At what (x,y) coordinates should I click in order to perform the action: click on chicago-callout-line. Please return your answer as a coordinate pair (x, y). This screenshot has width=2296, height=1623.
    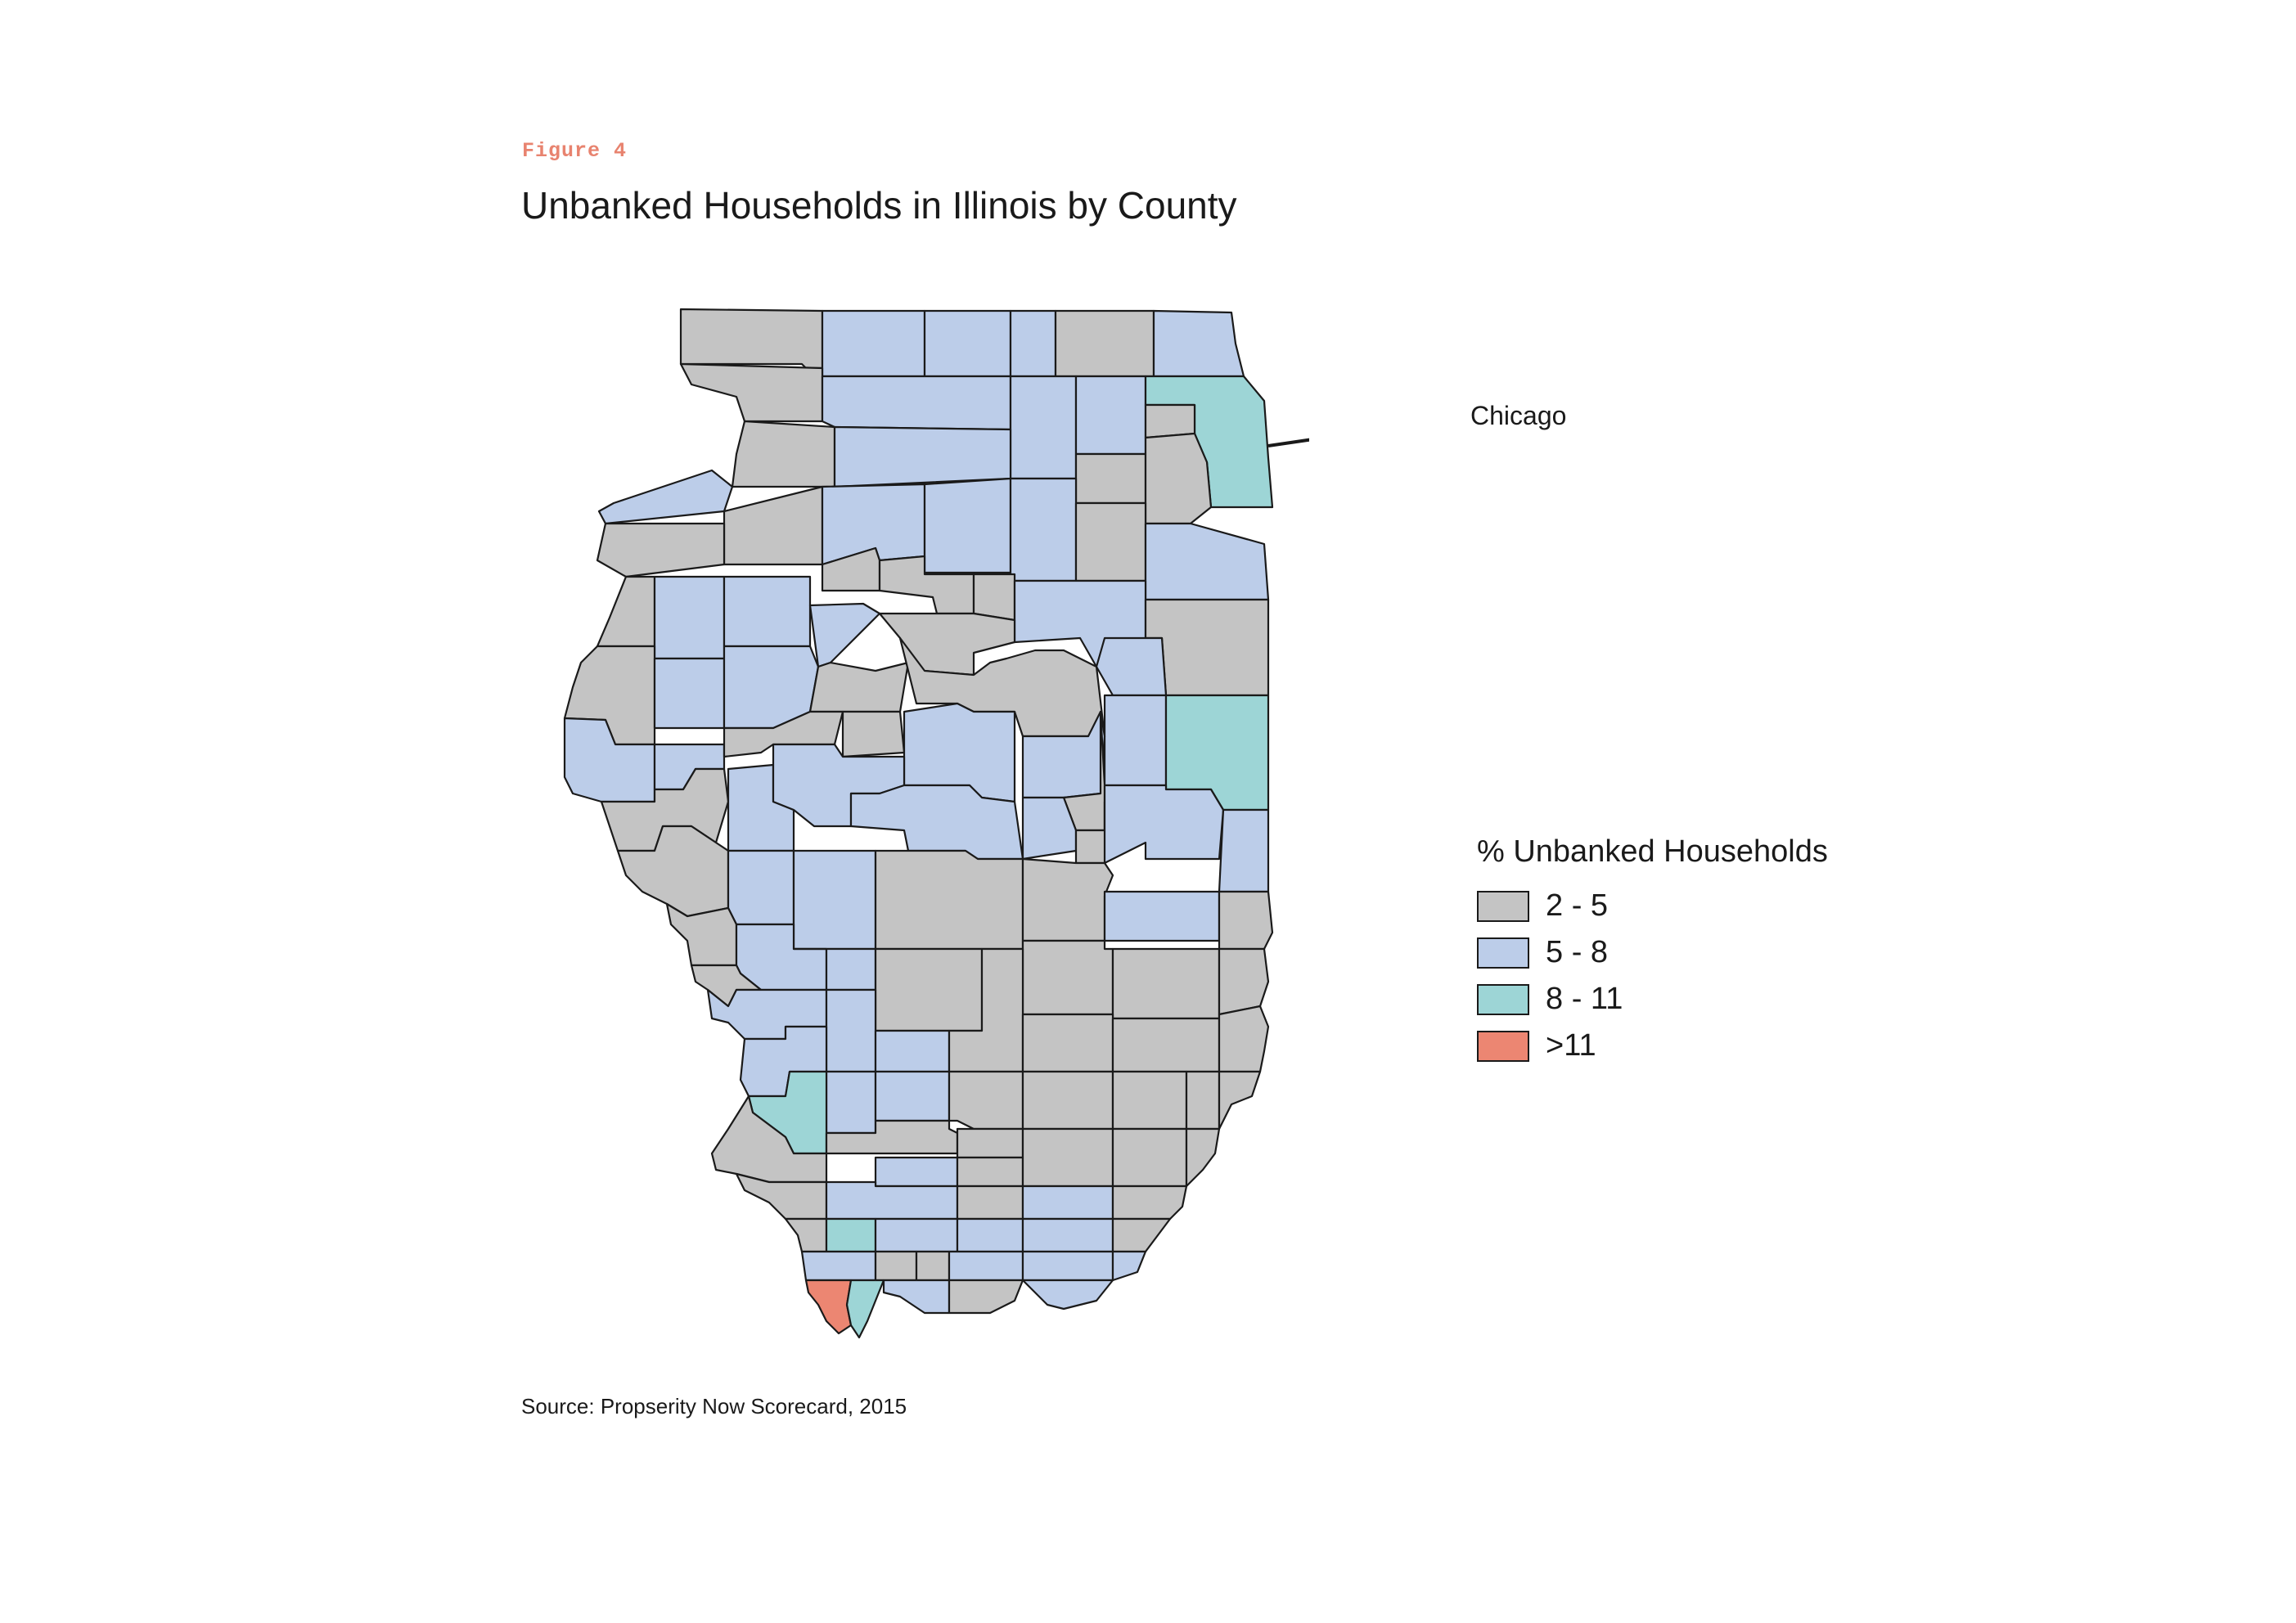
    Looking at the image, I should click on (1288, 442).